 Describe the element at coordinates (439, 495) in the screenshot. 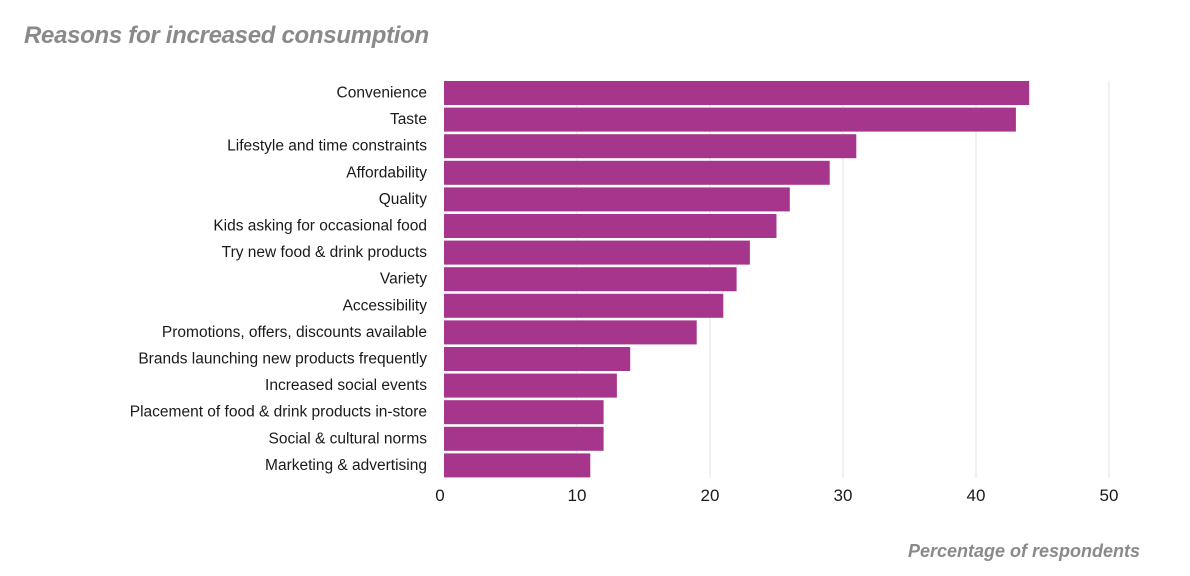

I see `x-tick-label: 0` at that location.